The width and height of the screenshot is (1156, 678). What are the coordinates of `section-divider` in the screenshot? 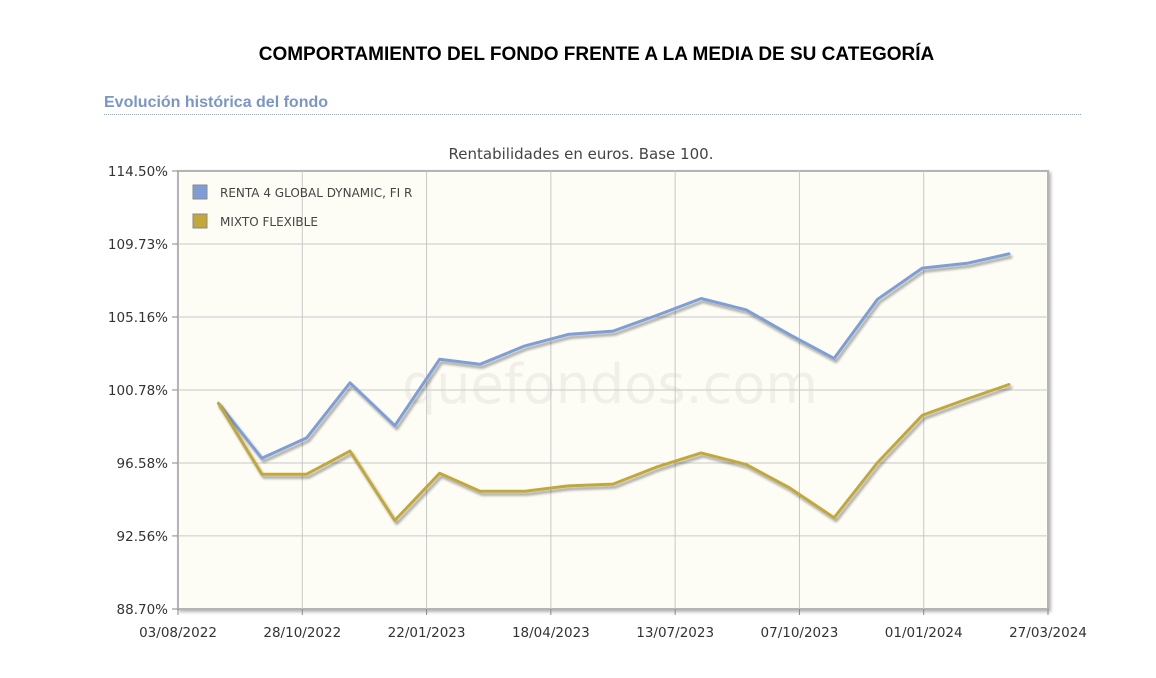 It's located at (592, 114).